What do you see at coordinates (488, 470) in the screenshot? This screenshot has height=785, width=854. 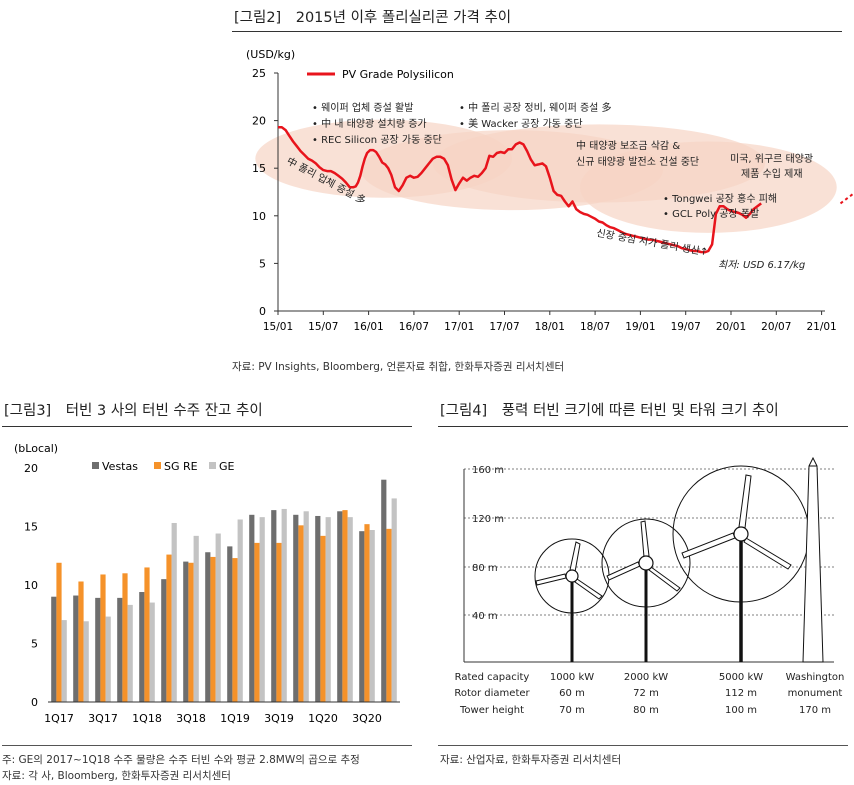 I see `height-label: 160 m` at bounding box center [488, 470].